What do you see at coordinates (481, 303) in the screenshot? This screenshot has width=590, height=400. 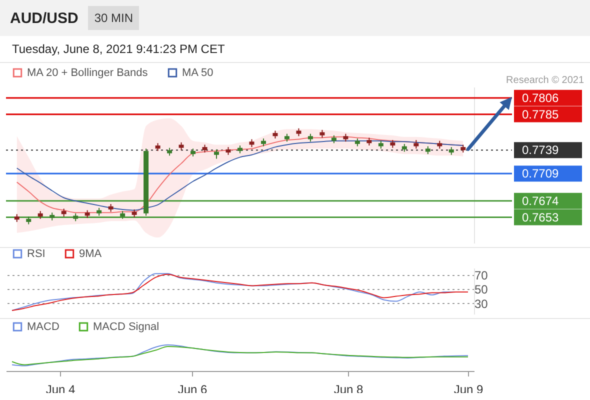 I see `y-tick-label: 30` at bounding box center [481, 303].